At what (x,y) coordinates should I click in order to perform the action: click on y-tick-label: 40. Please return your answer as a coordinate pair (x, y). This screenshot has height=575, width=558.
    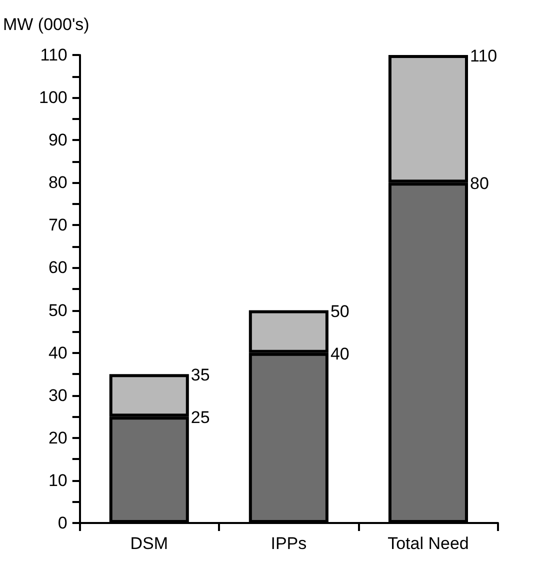
    Looking at the image, I should click on (58, 352).